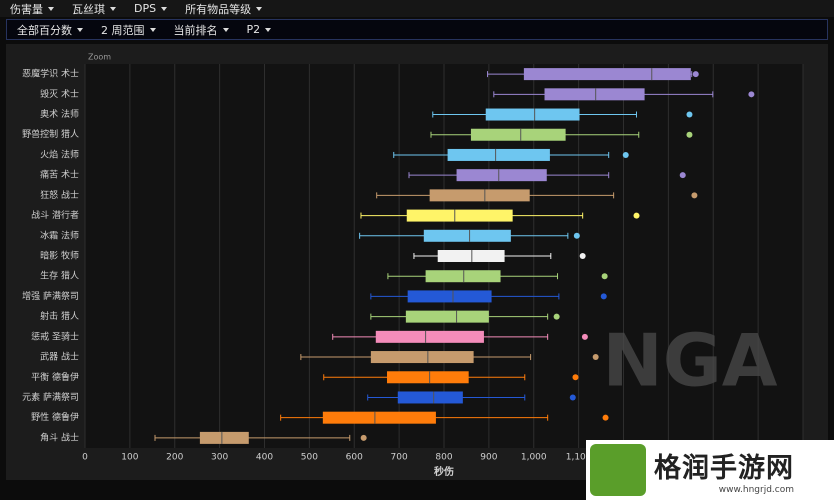  What do you see at coordinates (59, 276) in the screenshot?
I see `y-tick-label: 生存 猎人` at bounding box center [59, 276].